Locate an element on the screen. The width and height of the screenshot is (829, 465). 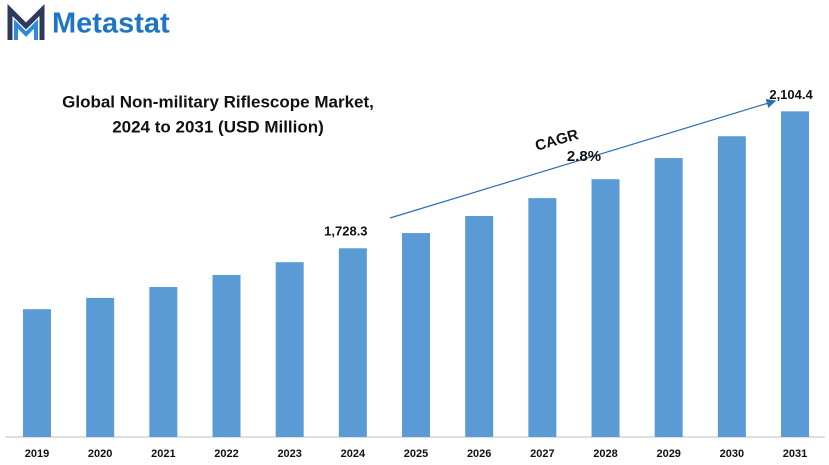
cagr-arrow is located at coordinates (583, 158).